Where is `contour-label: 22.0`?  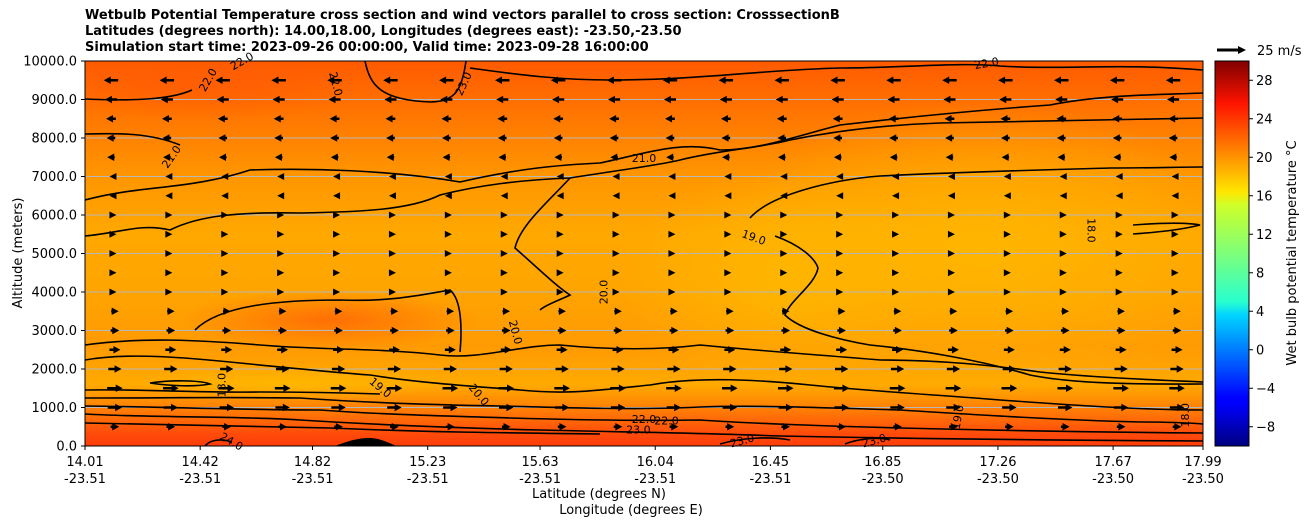 contour-label: 22.0 is located at coordinates (986, 63).